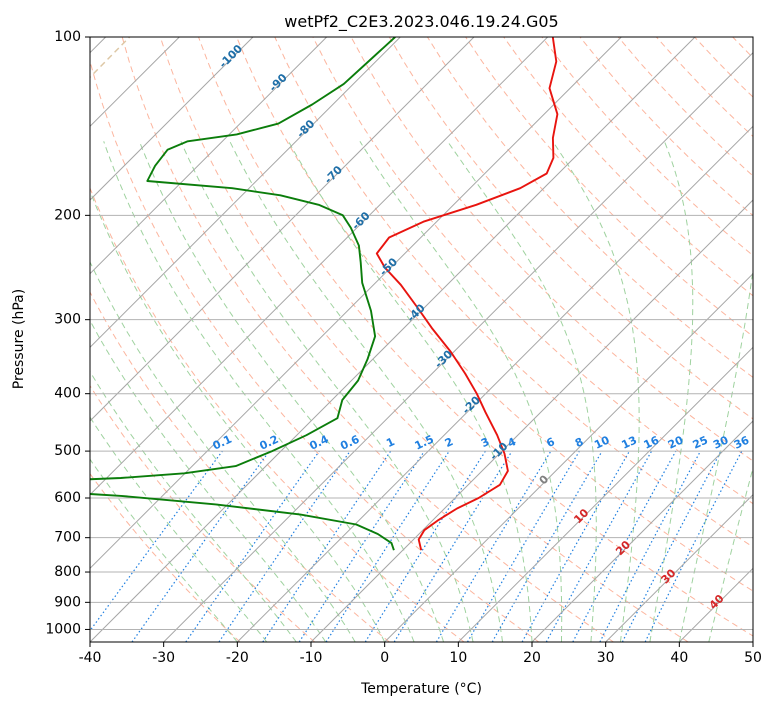  I want to click on y-axis-label: Pressure (hPa), so click(19, 339).